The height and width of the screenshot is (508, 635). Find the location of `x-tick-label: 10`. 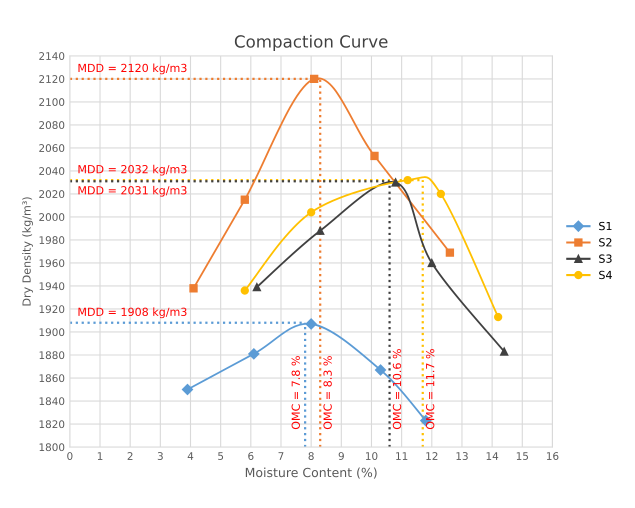

x-tick-label: 10 is located at coordinates (372, 456).